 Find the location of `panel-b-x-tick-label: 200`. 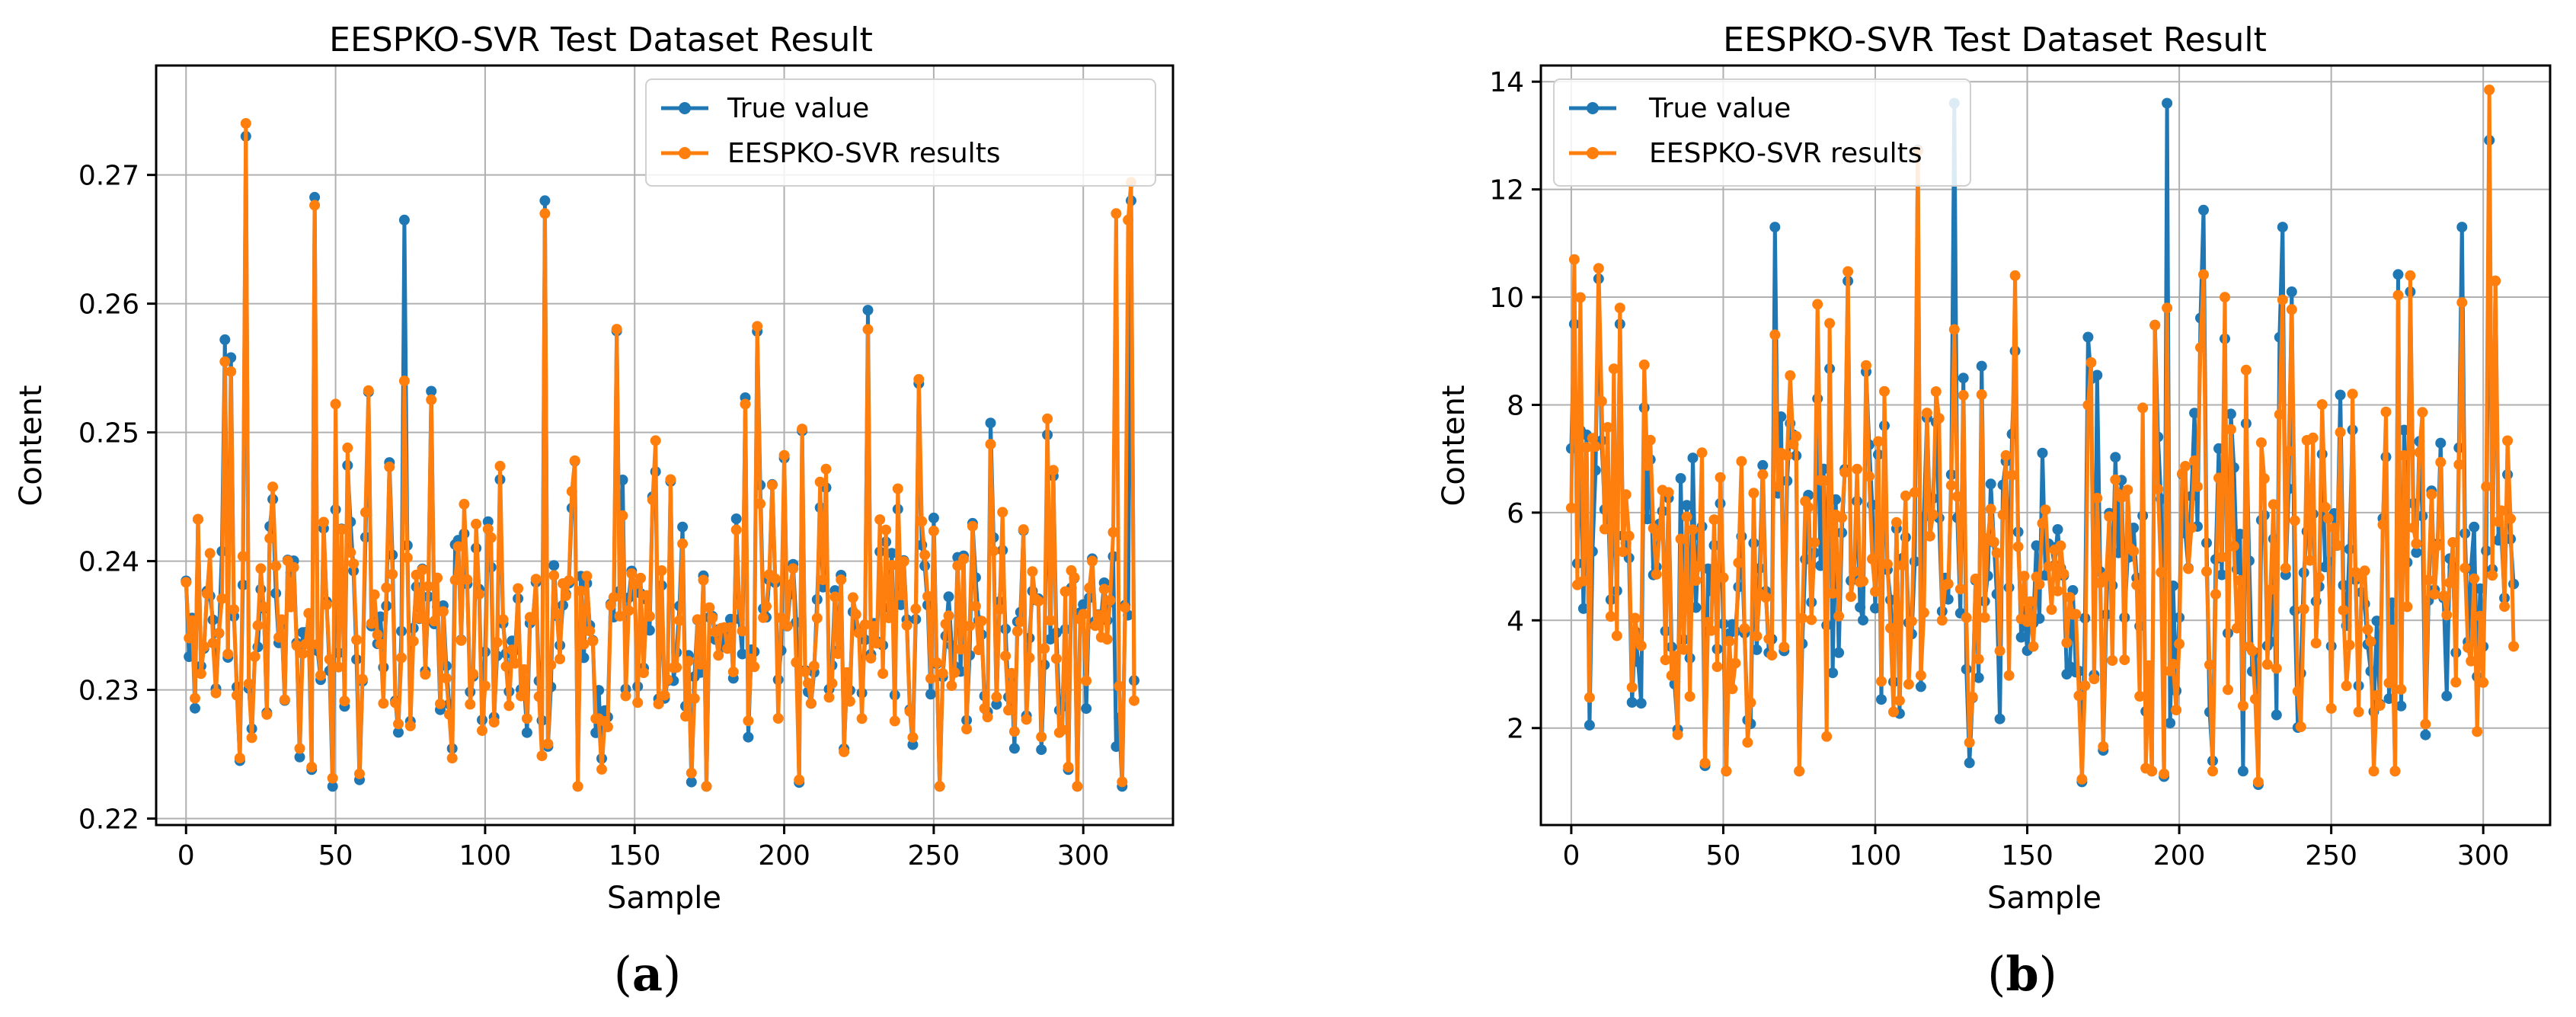

panel-b-x-tick-label: 200 is located at coordinates (2179, 855).